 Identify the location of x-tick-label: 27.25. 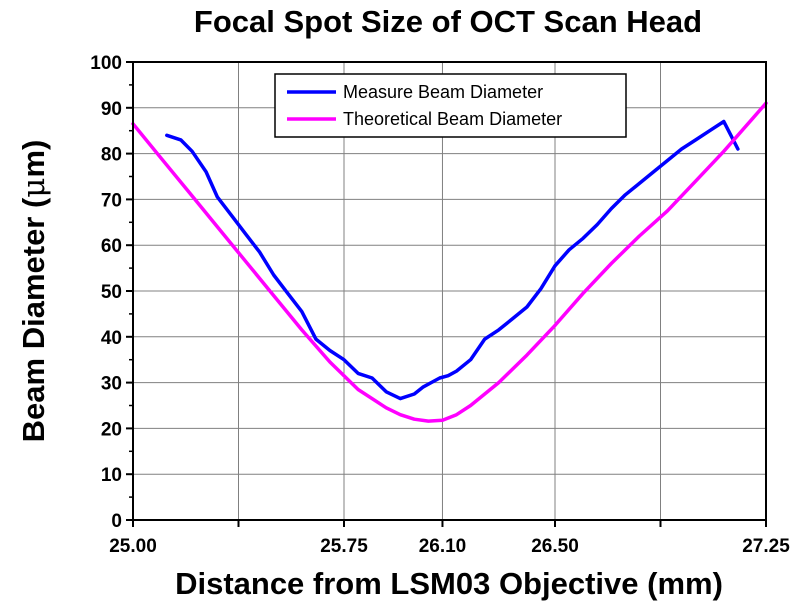
(766, 546).